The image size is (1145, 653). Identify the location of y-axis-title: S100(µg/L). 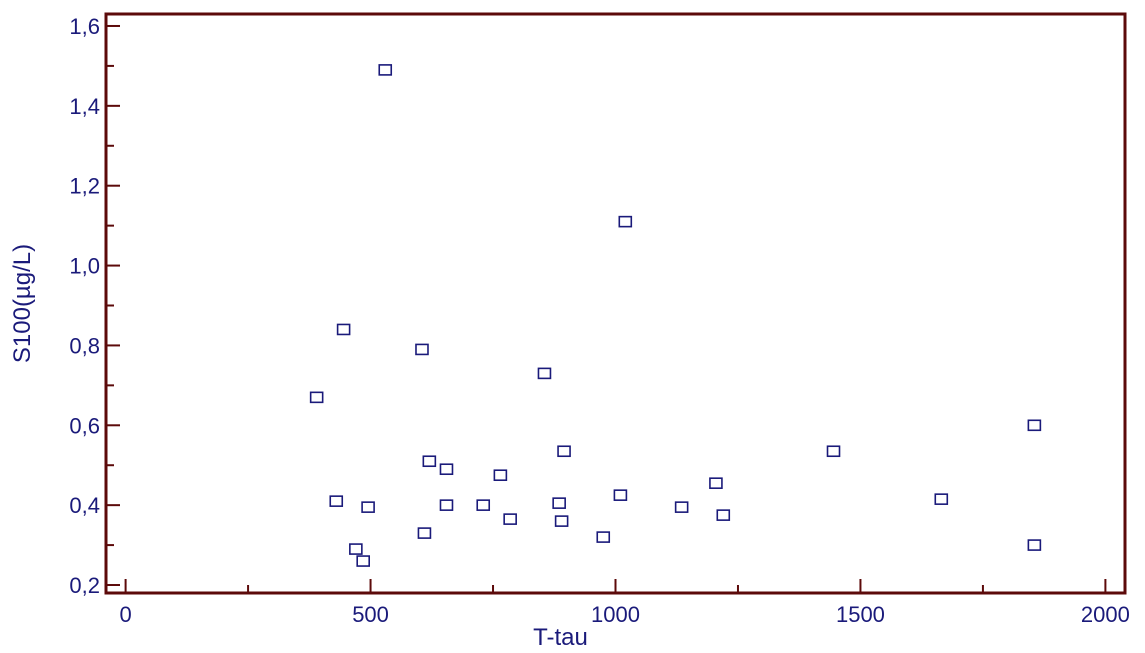
(22, 303).